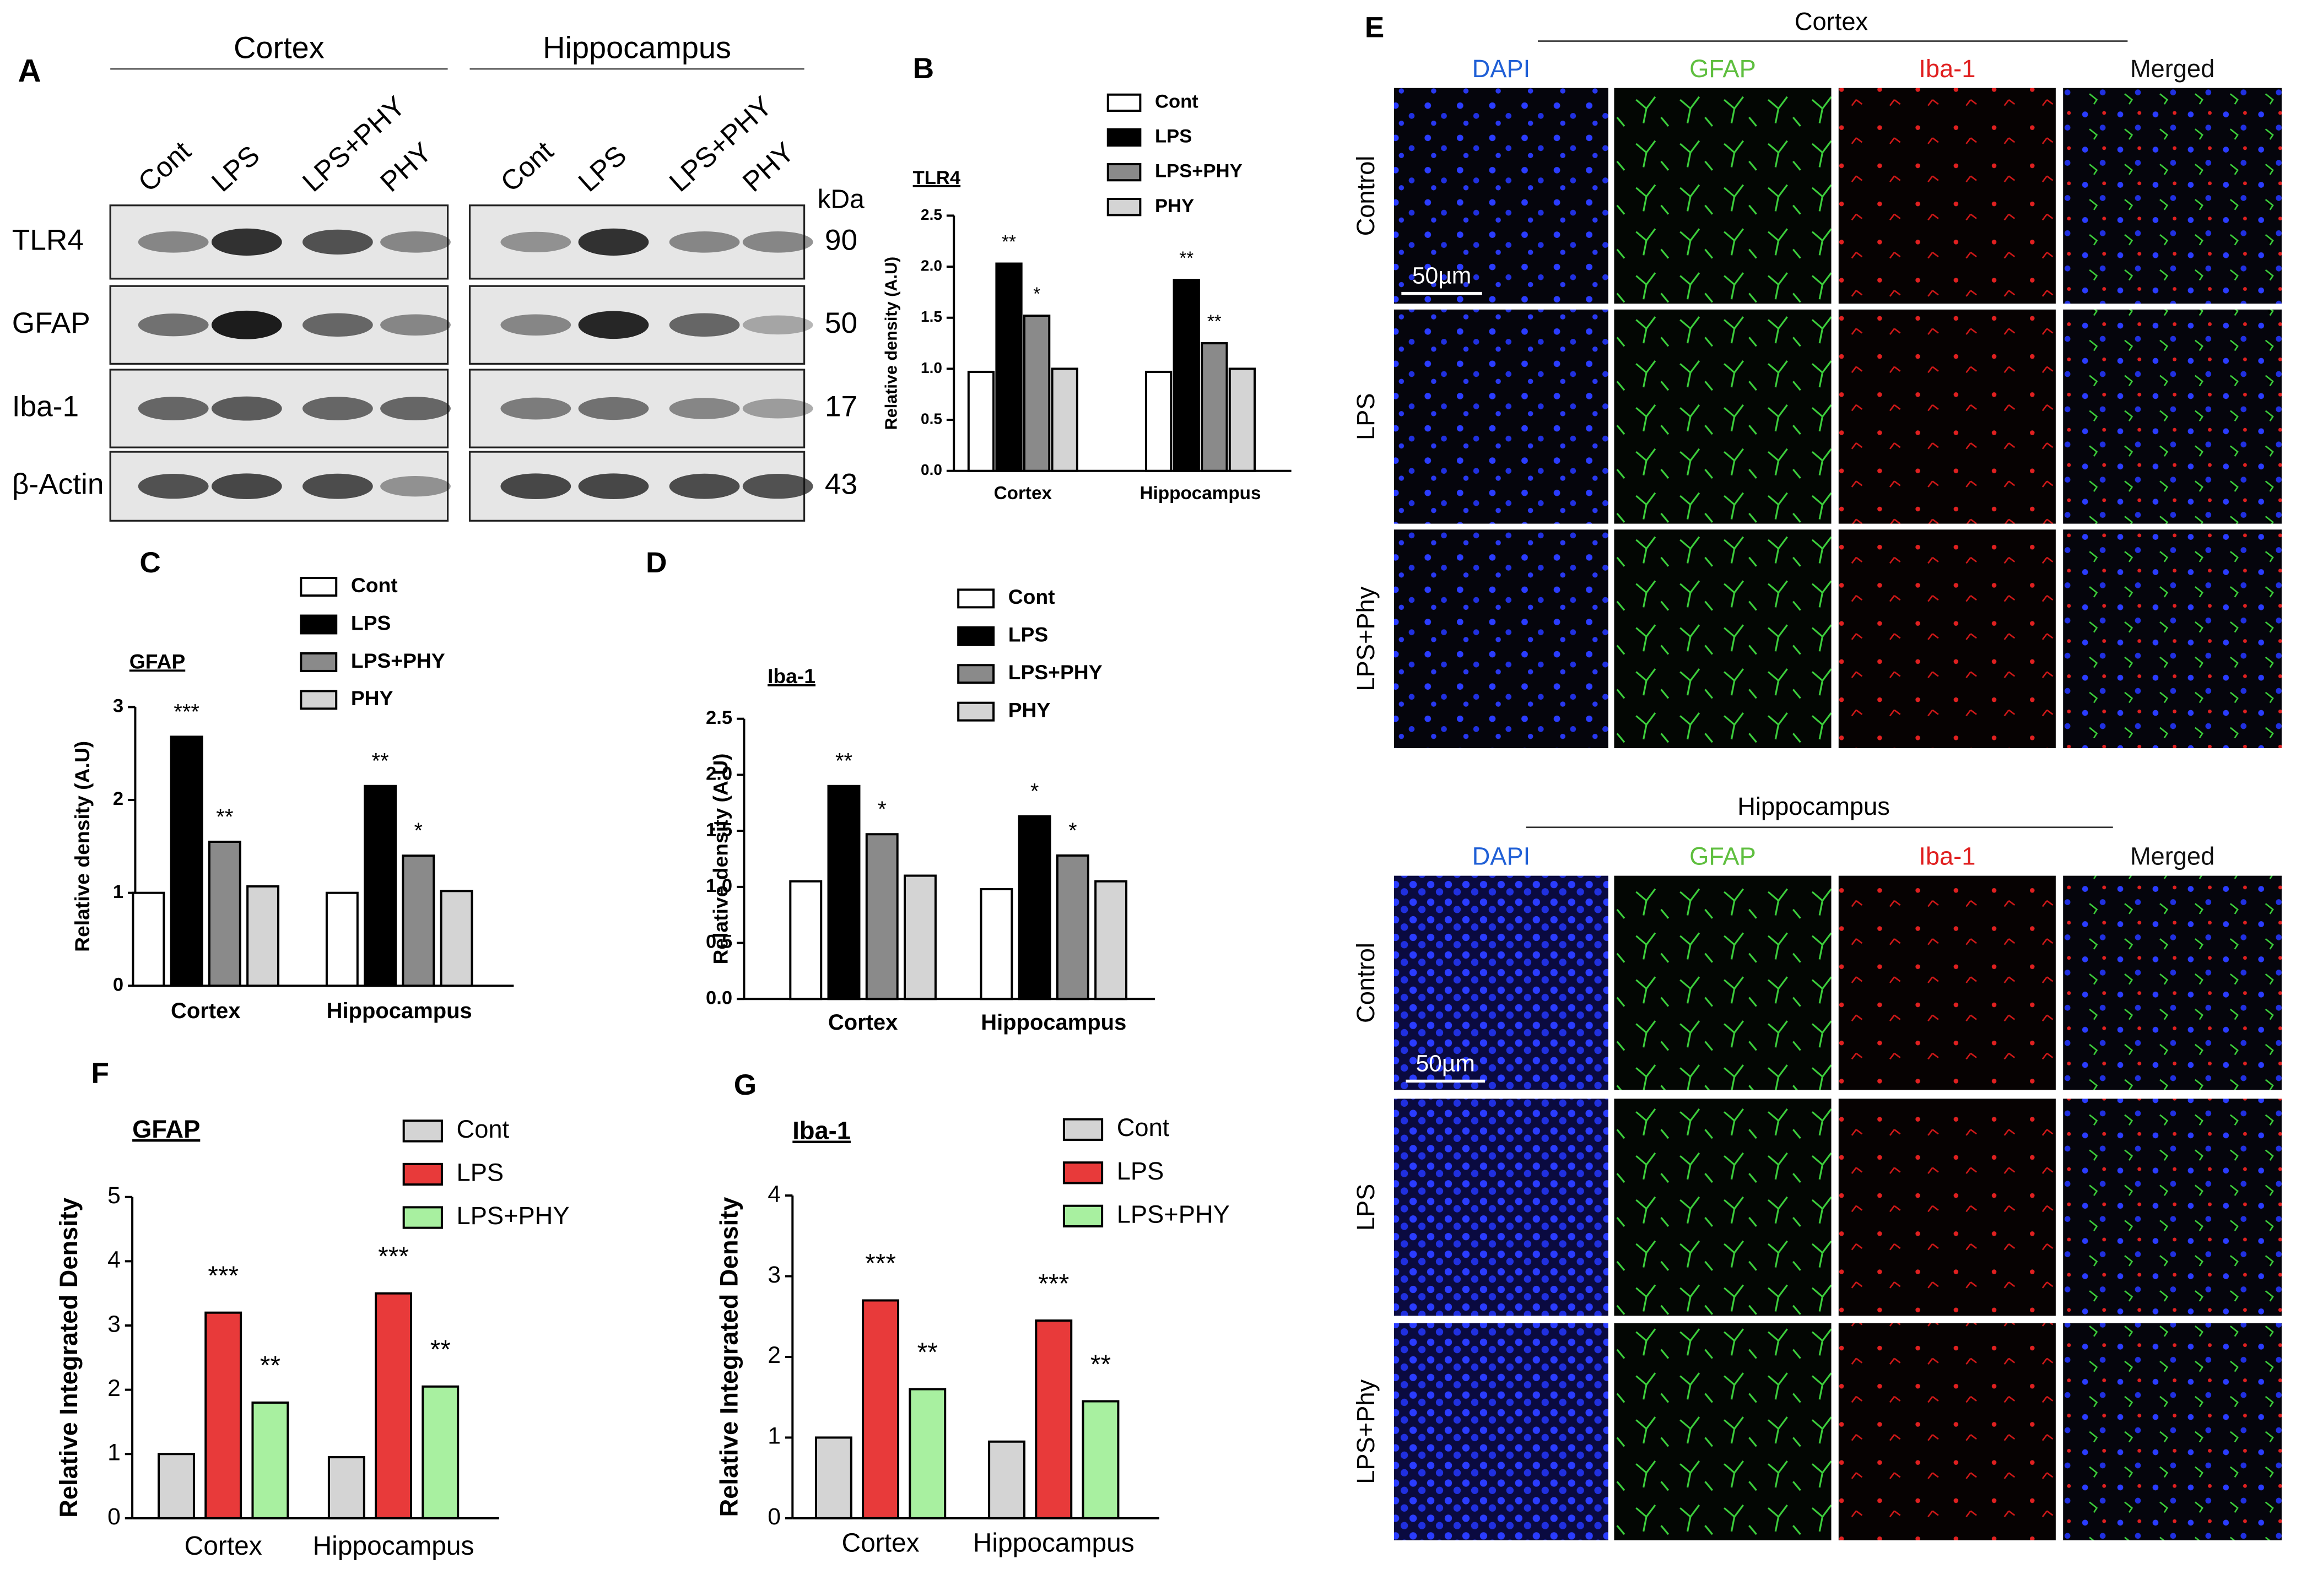 This screenshot has height=1596, width=2301. What do you see at coordinates (1028, 634) in the screenshot?
I see `legend-label: LPS` at bounding box center [1028, 634].